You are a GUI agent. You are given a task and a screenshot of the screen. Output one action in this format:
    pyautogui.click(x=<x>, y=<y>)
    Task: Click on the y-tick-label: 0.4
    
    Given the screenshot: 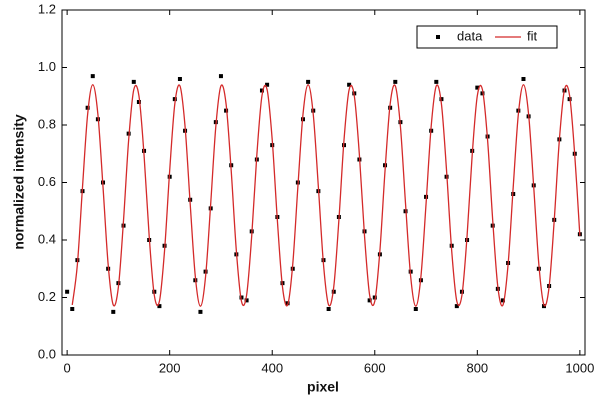 What is the action you would take?
    pyautogui.click(x=47, y=238)
    